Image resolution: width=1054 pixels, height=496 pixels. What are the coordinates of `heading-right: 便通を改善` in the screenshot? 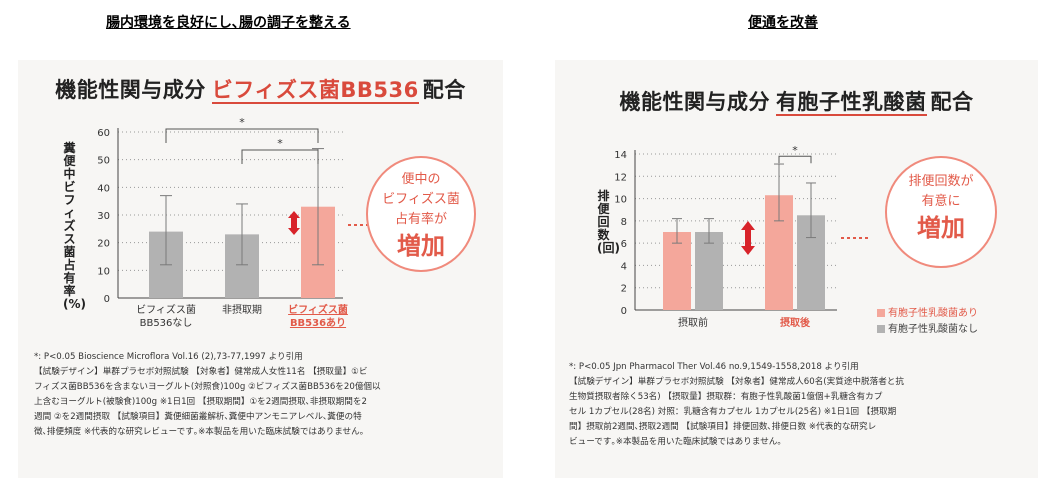 It's located at (783, 23).